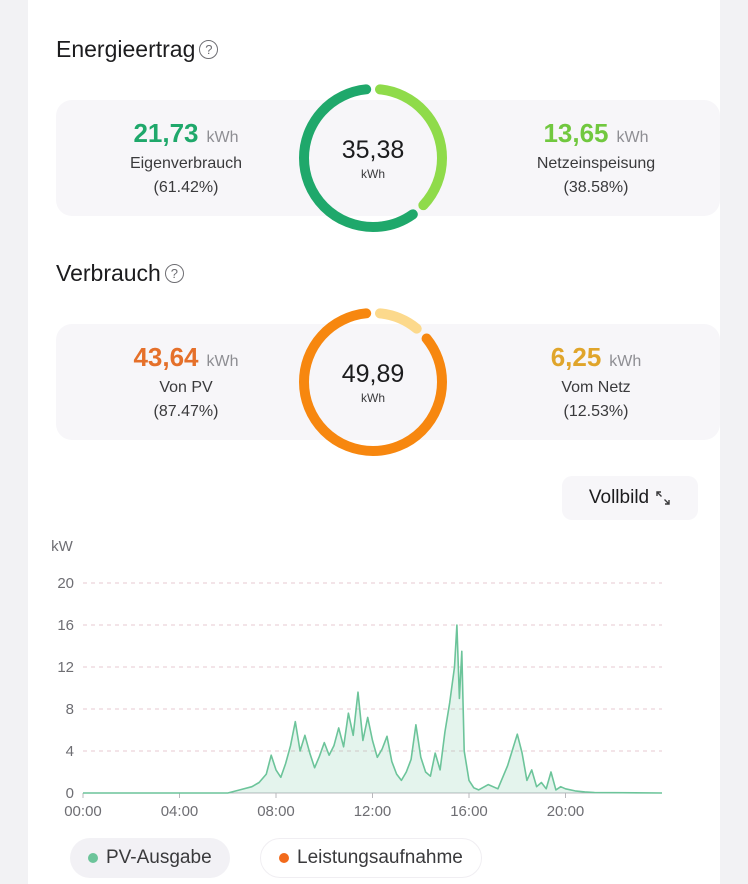 This screenshot has height=884, width=748. What do you see at coordinates (373, 173) in the screenshot?
I see `energy-yield-total-unit: kWh` at bounding box center [373, 173].